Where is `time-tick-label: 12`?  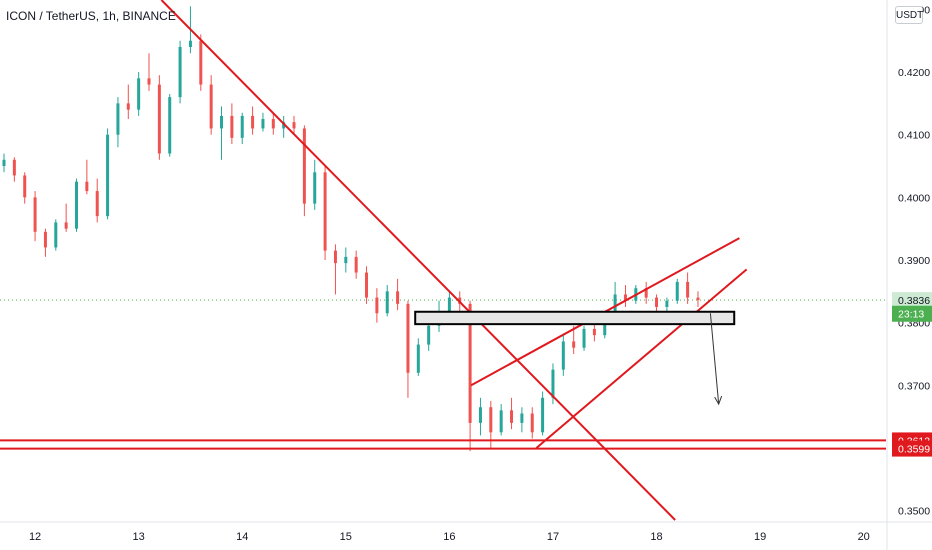 time-tick-label: 12 is located at coordinates (35, 537).